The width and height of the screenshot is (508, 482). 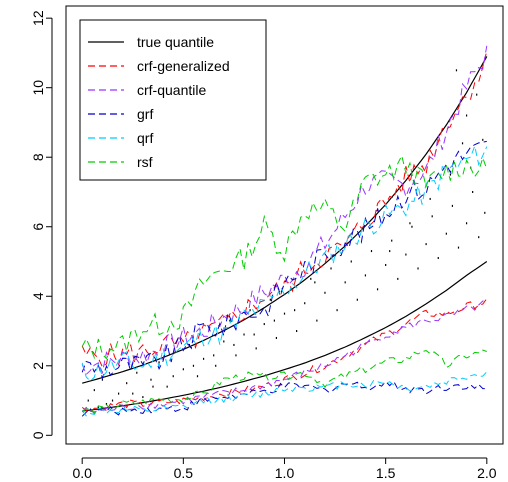 I want to click on series-rsf-lower, so click(x=284, y=382).